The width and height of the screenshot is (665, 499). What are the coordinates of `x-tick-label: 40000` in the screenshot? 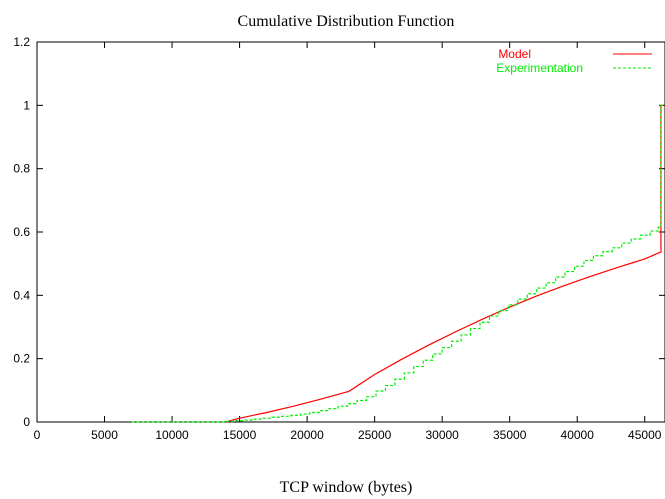 It's located at (578, 435).